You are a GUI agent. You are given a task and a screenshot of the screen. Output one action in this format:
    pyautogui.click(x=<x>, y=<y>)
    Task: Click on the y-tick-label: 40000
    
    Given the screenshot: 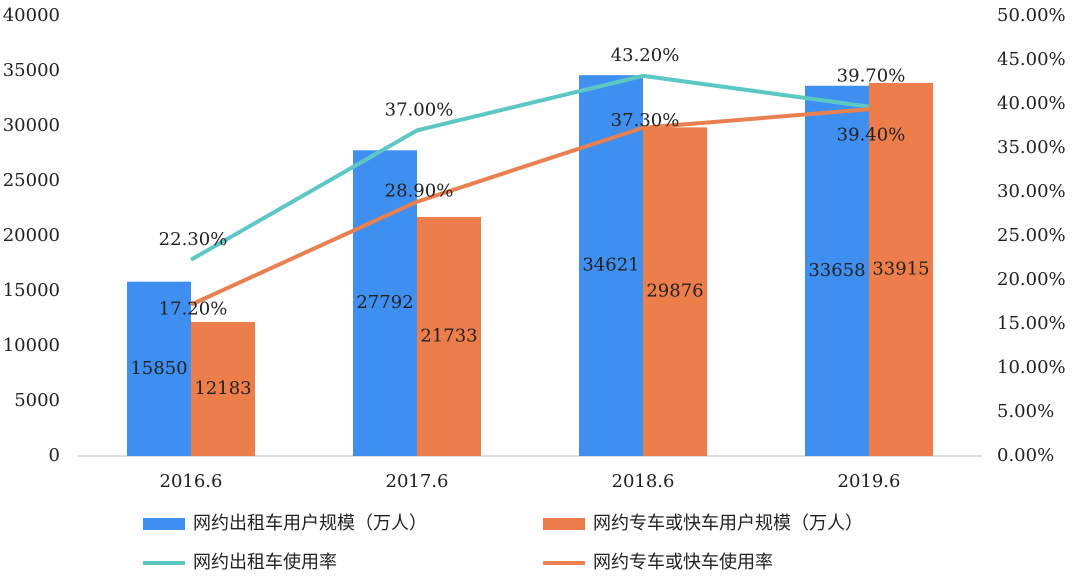 What is the action you would take?
    pyautogui.click(x=31, y=15)
    